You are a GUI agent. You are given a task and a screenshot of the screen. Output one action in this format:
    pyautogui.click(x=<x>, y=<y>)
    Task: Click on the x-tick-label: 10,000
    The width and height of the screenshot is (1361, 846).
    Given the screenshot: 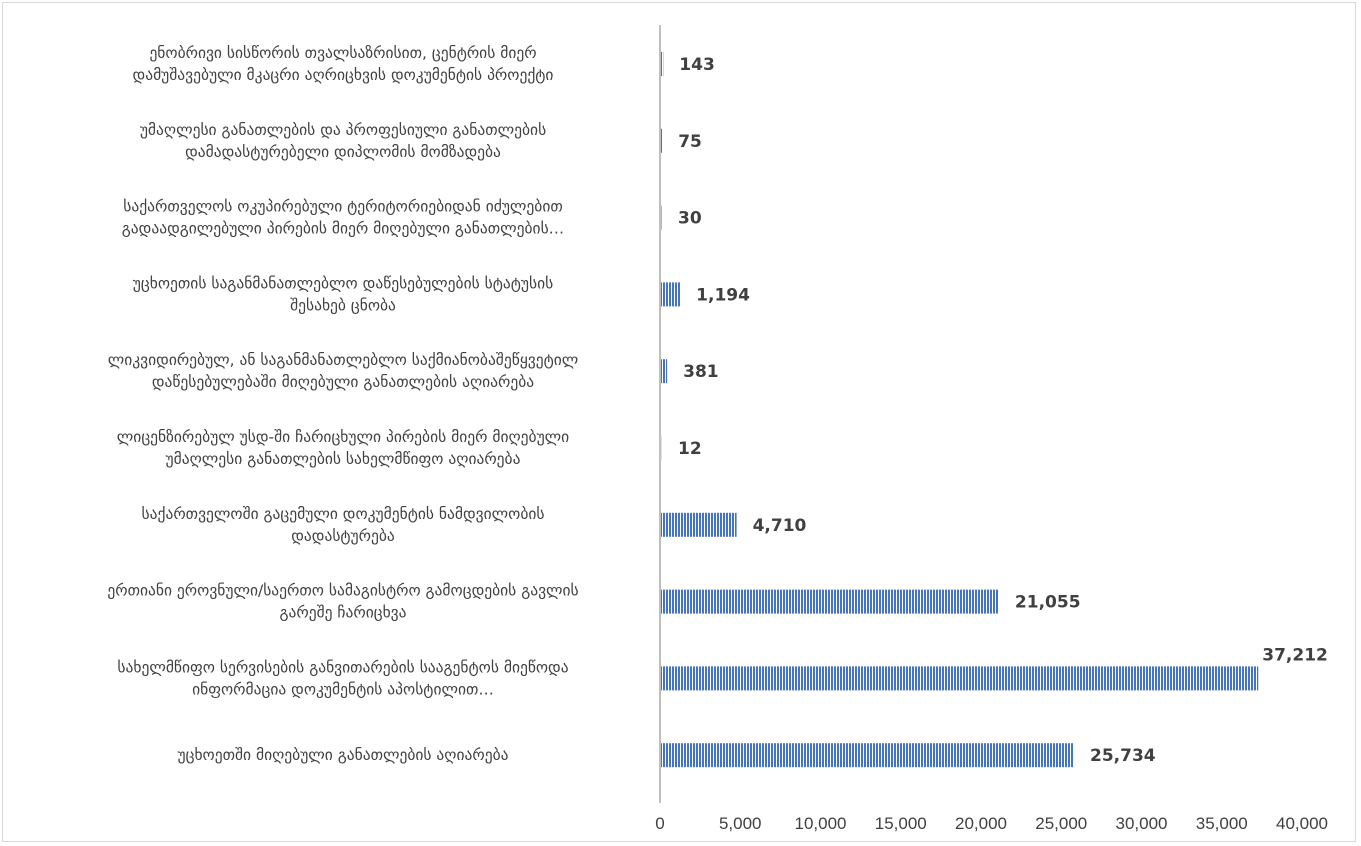 What is the action you would take?
    pyautogui.click(x=821, y=823)
    